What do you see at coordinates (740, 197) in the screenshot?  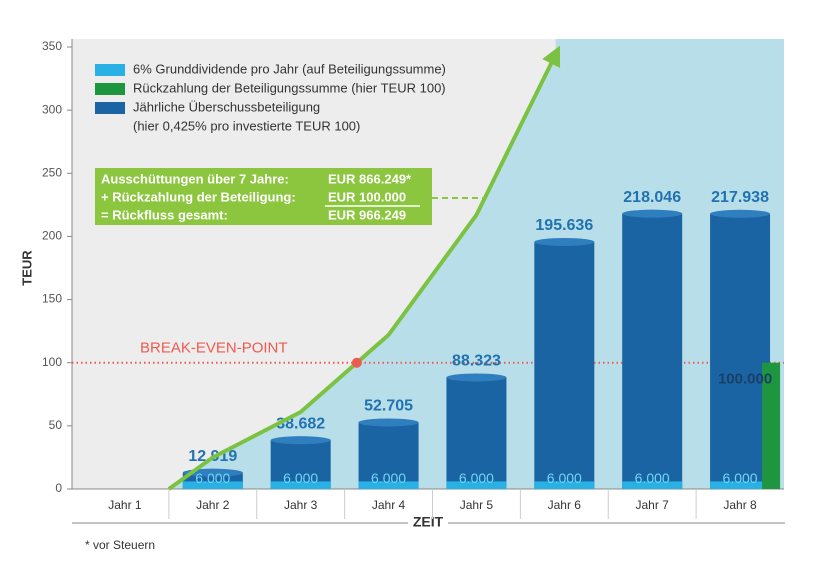 I see `value-label: 217.938` at bounding box center [740, 197].